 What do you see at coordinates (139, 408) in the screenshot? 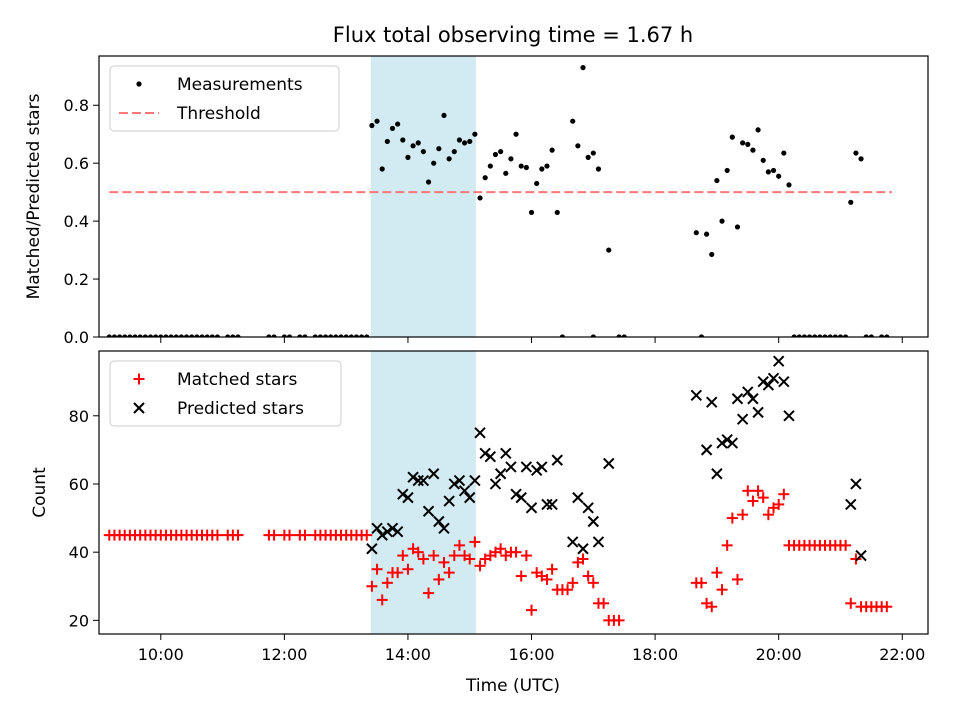
I see `legend-symbol-b` at bounding box center [139, 408].